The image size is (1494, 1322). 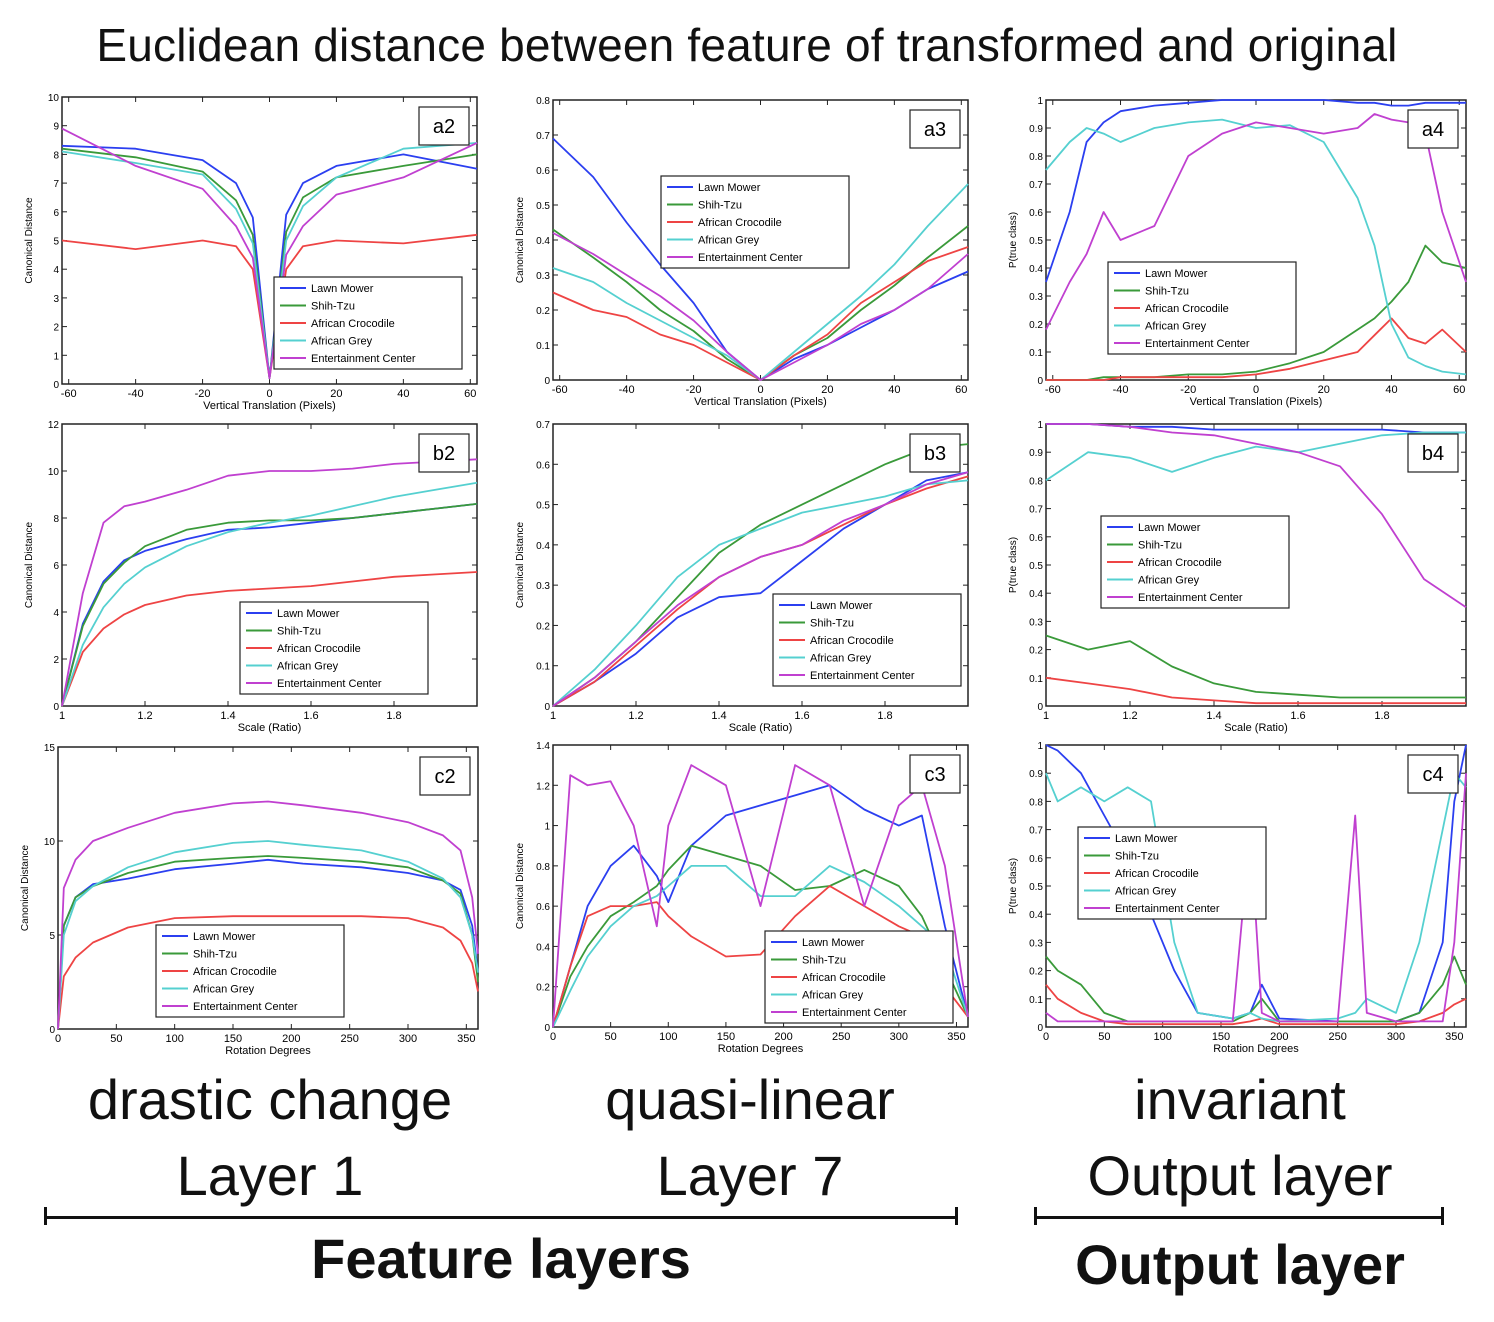 I want to click on y-tick-label: 0.8, so click(x=543, y=101).